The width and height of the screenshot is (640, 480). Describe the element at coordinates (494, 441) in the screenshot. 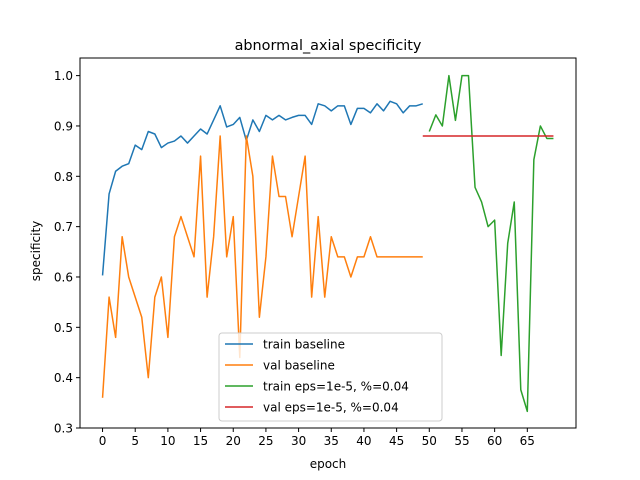

I see `x-tick-label: 60` at that location.